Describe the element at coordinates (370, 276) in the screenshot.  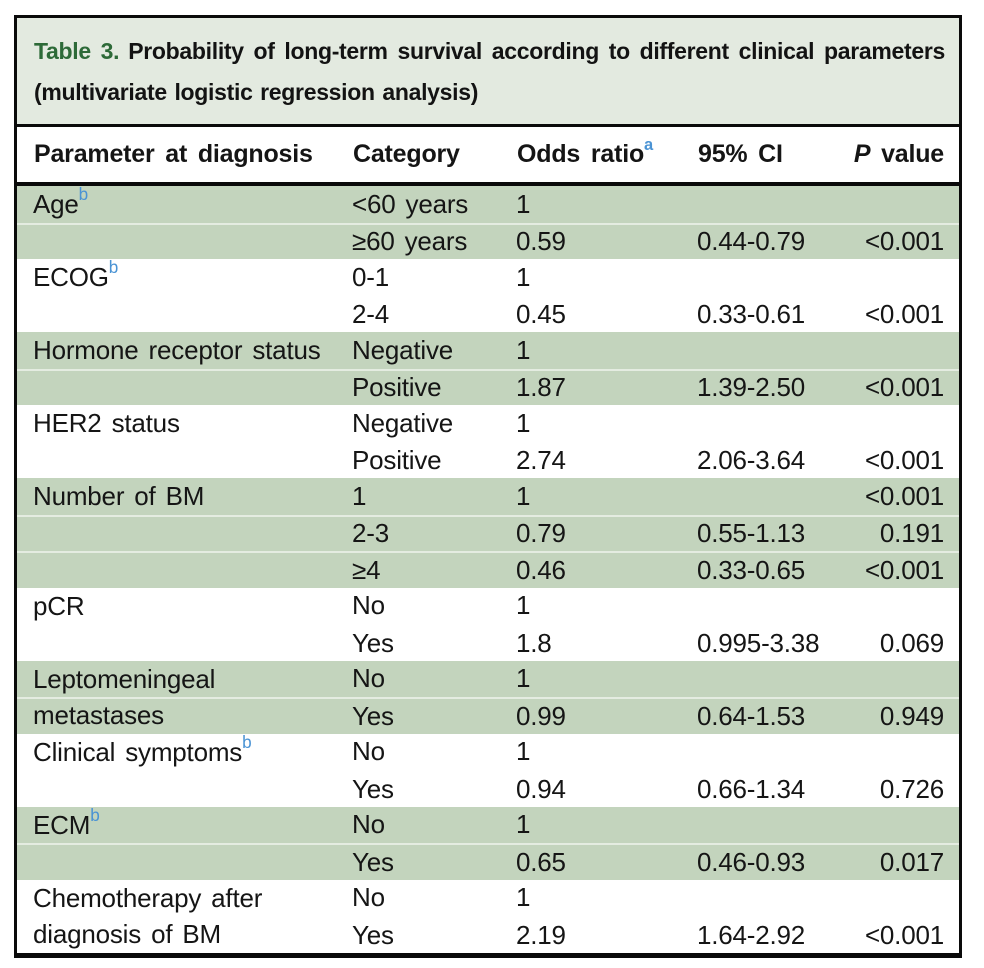
I see `category-cell: 0-1` at that location.